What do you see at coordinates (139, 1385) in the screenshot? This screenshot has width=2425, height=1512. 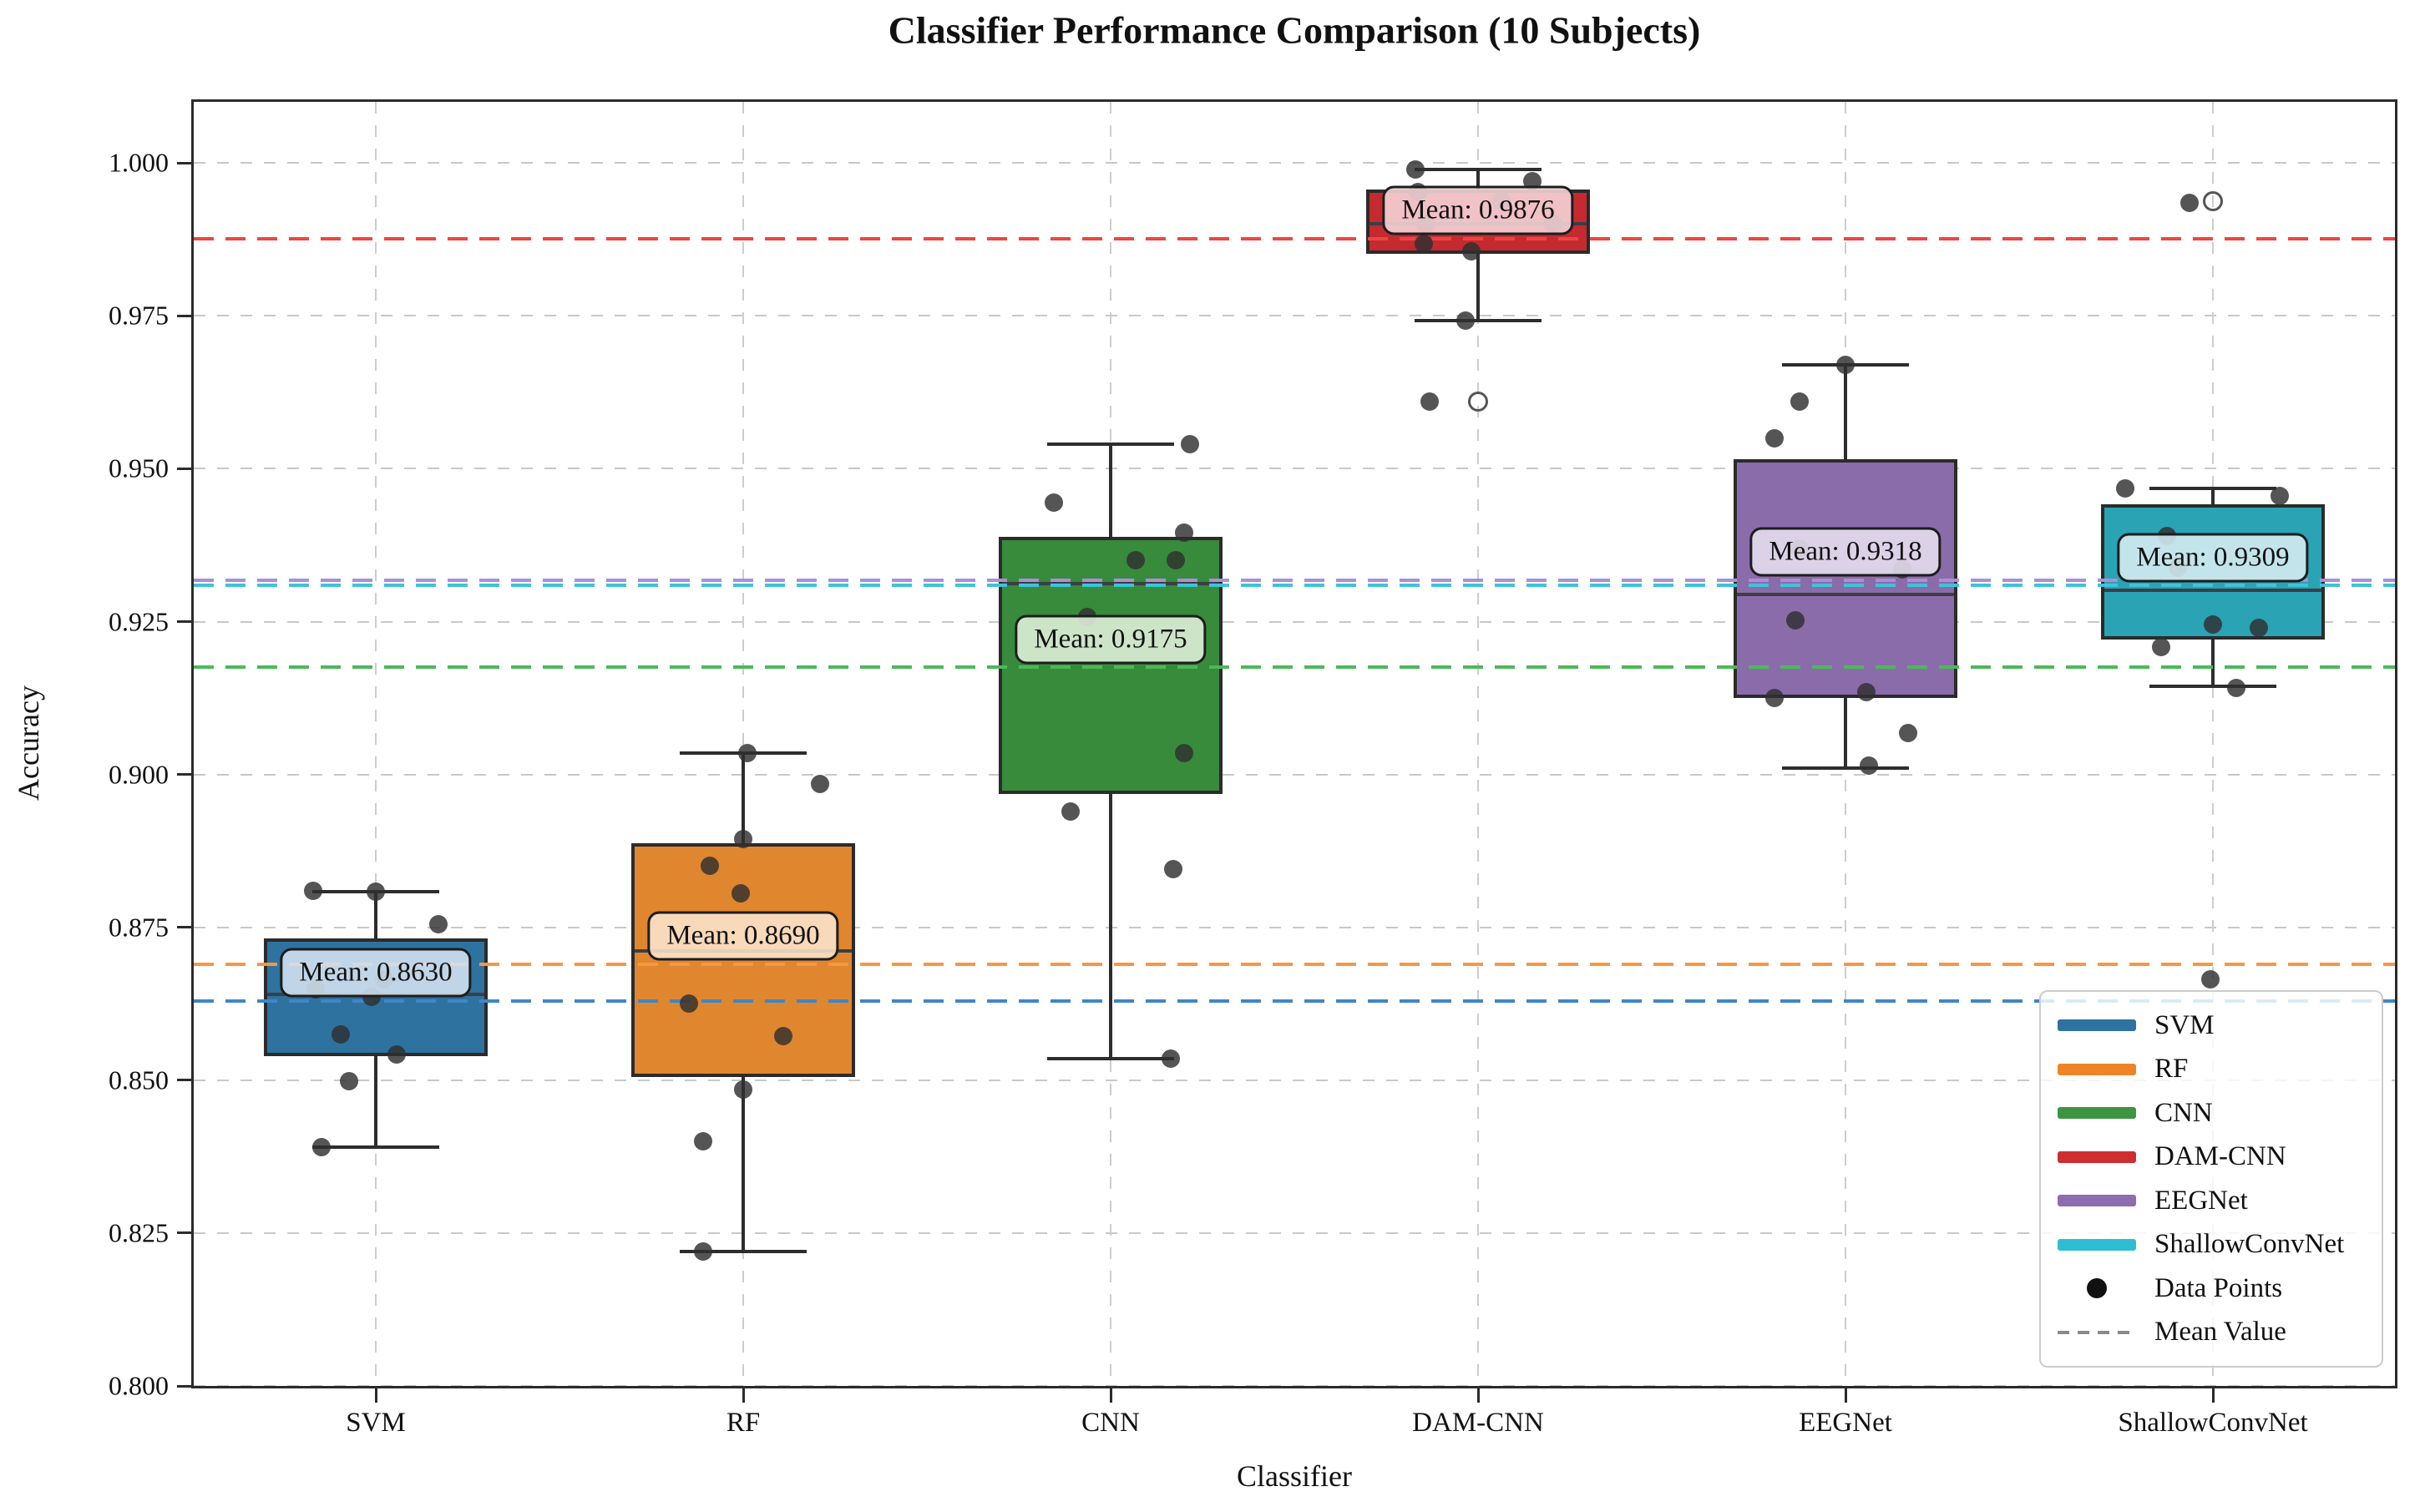 I see `y-tick-label: 0.800` at bounding box center [139, 1385].